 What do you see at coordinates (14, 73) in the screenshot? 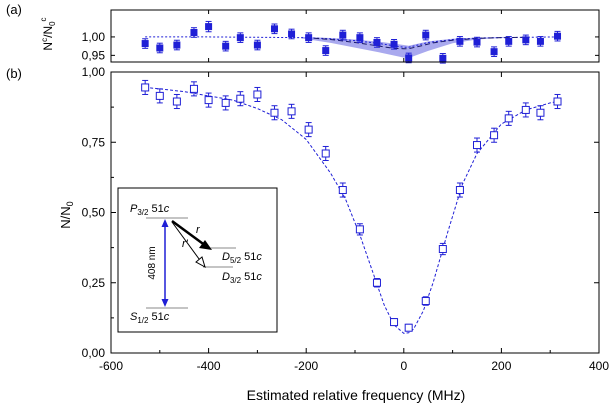
I see `panel-b-label: (b)` at bounding box center [14, 73].